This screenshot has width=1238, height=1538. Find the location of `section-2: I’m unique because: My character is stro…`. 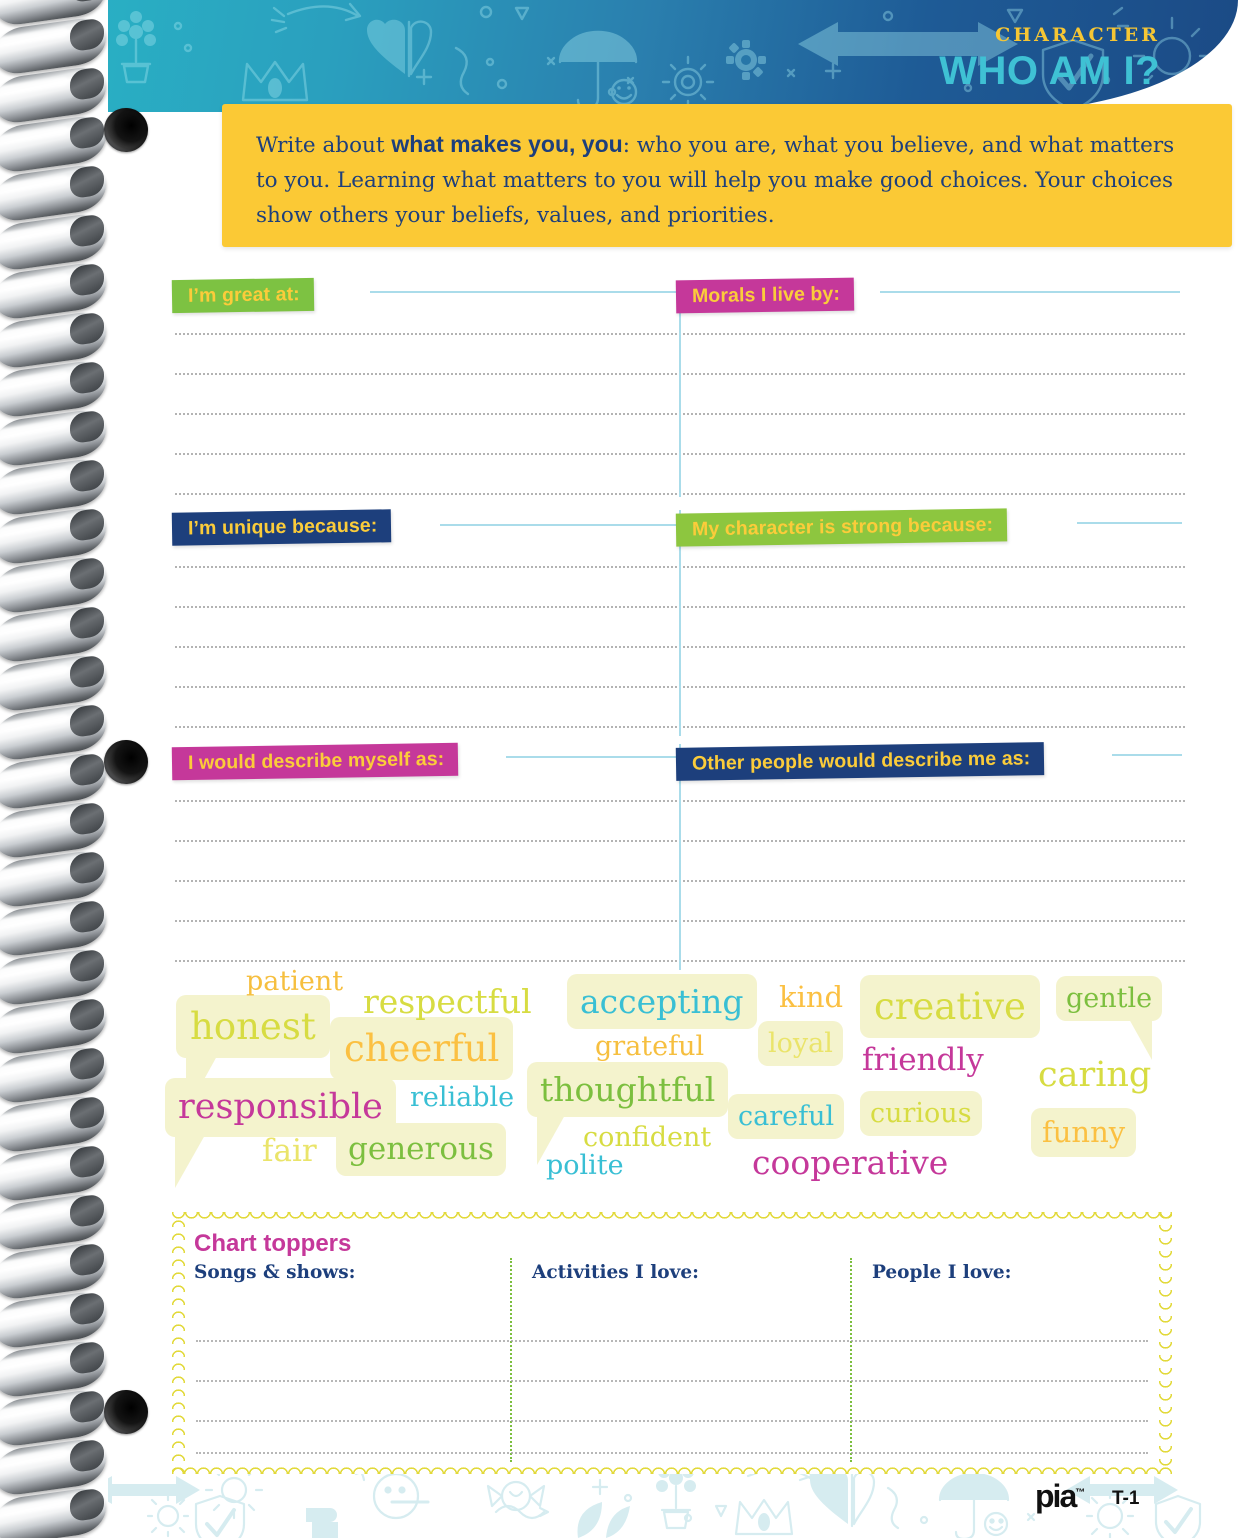

section-2: I’m unique because: My character is stro… is located at coordinates (619, 622).